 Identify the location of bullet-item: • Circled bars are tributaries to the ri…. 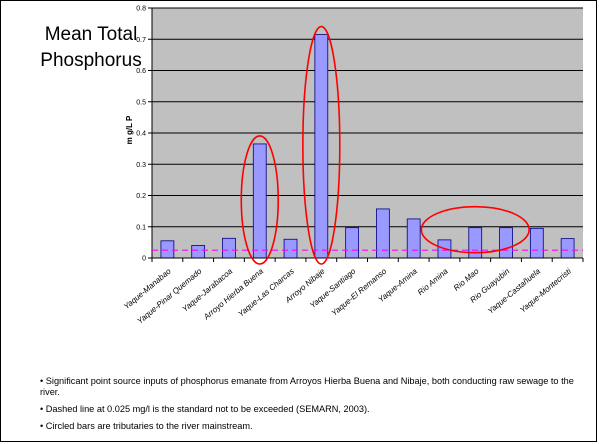
(146, 426).